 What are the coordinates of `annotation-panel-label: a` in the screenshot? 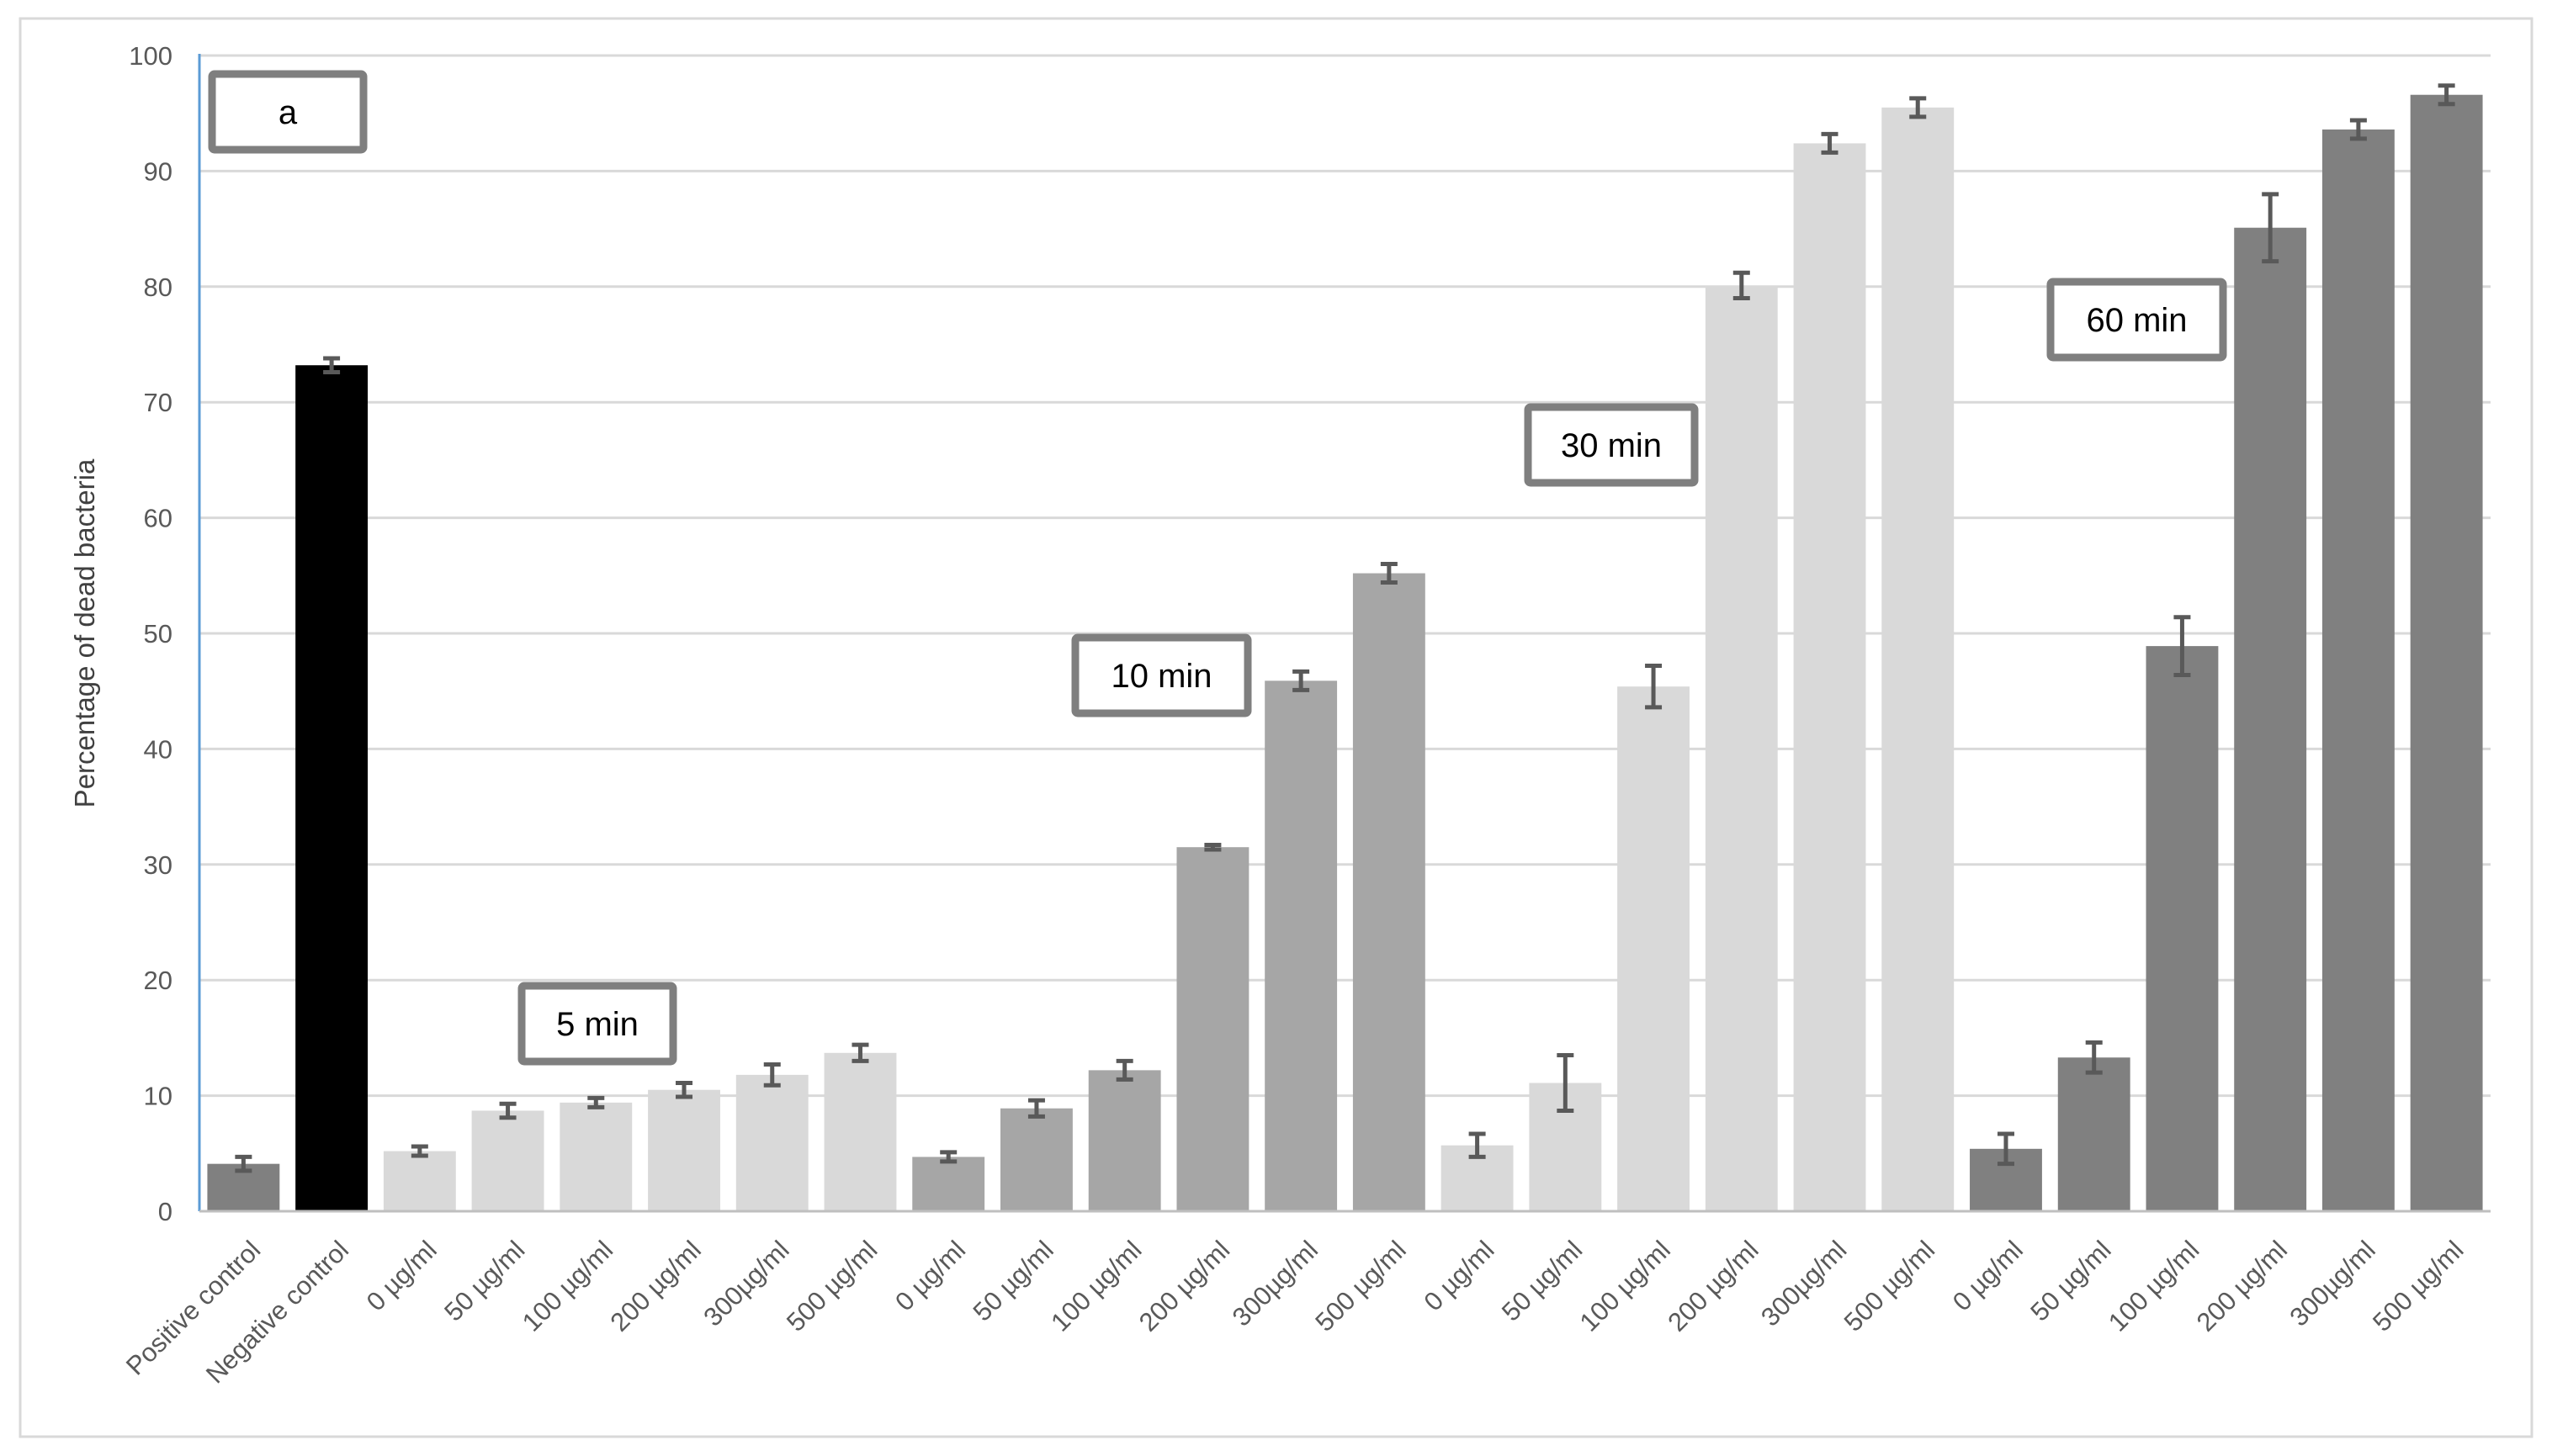 It's located at (288, 112).